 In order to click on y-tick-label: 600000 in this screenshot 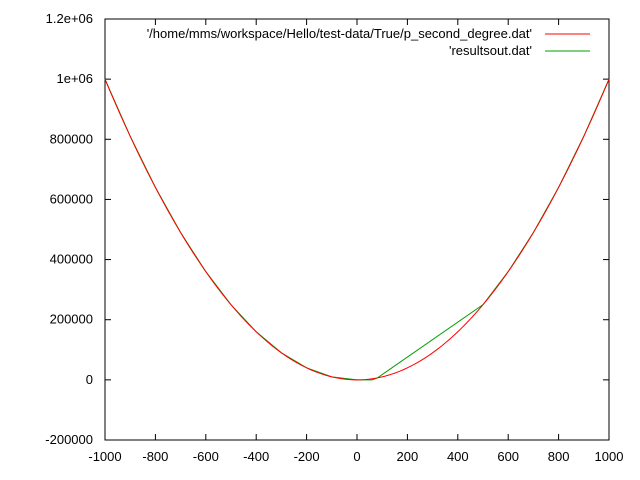, I will do `click(71, 198)`.